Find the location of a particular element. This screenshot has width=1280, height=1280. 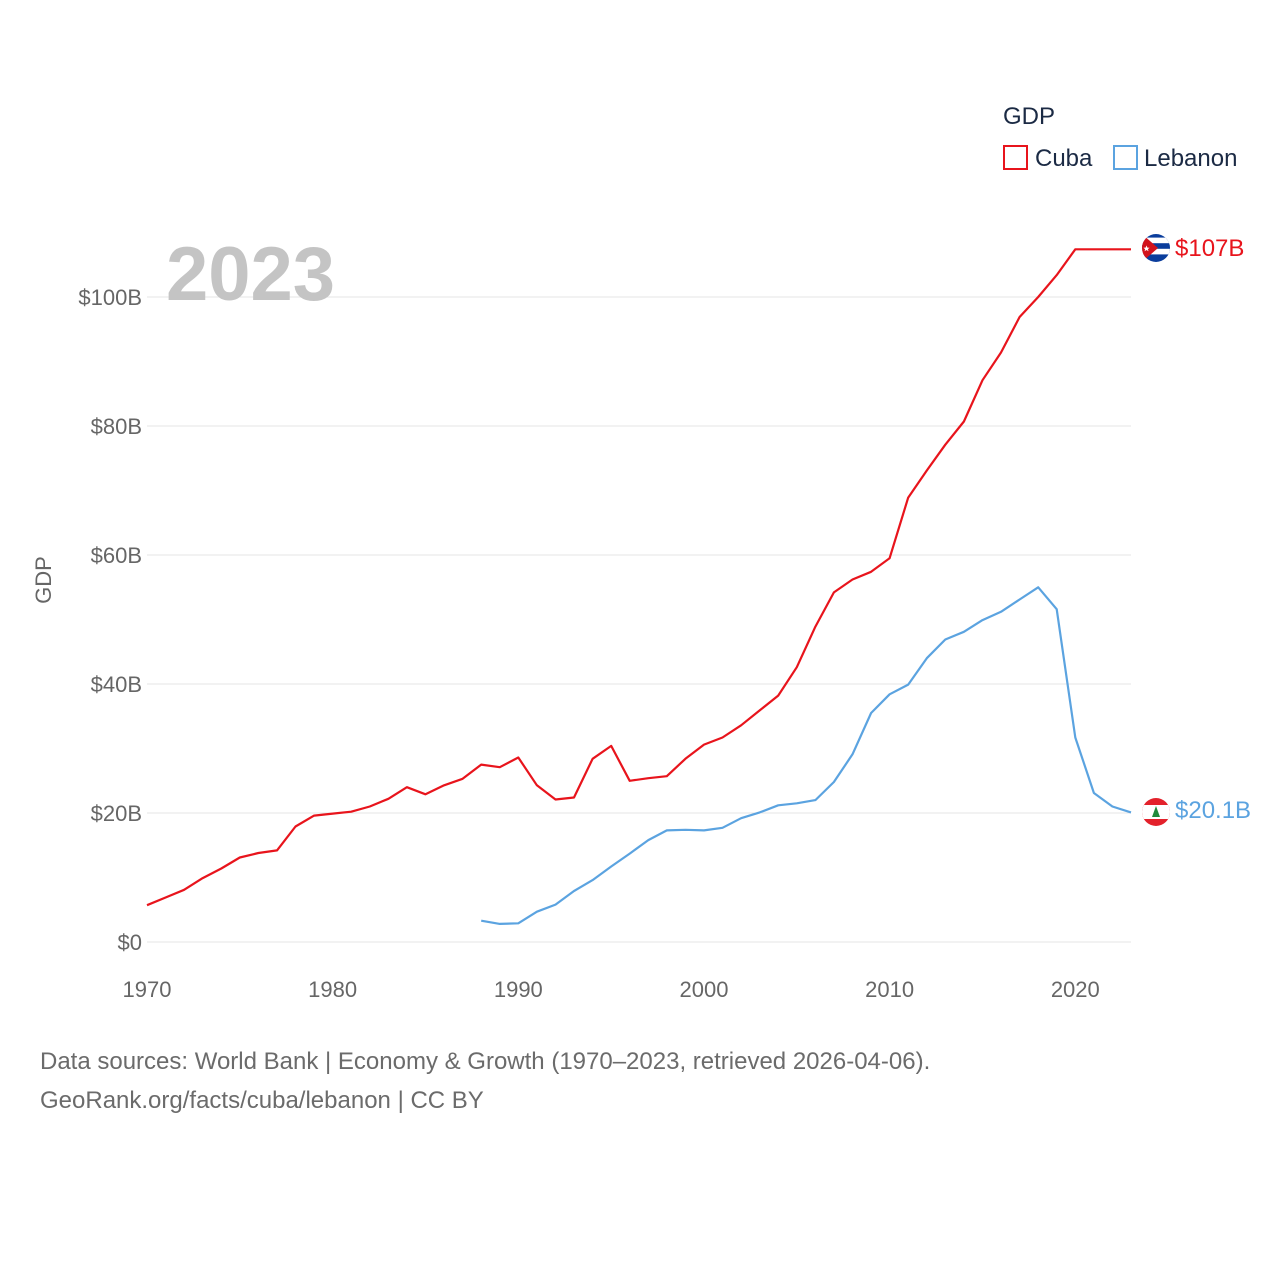

y-tick-label: $40B is located at coordinates (116, 684).